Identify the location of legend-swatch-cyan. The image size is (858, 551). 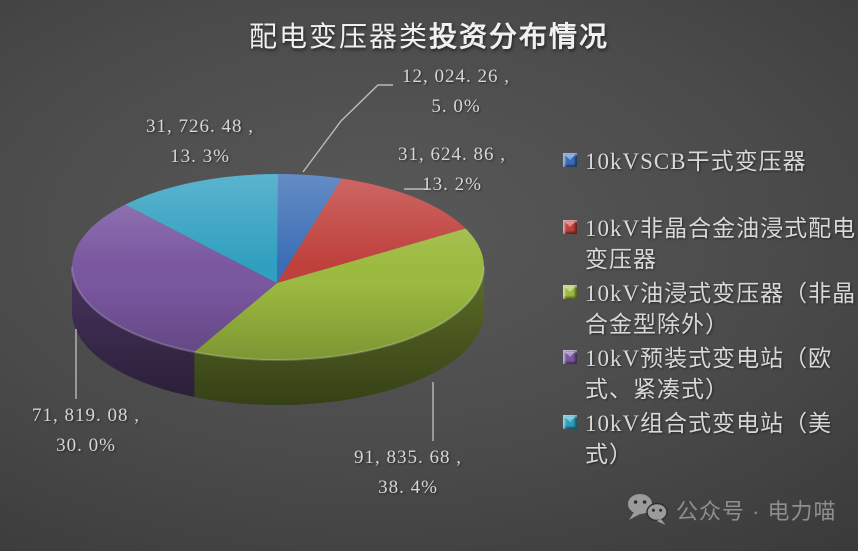
(570, 422).